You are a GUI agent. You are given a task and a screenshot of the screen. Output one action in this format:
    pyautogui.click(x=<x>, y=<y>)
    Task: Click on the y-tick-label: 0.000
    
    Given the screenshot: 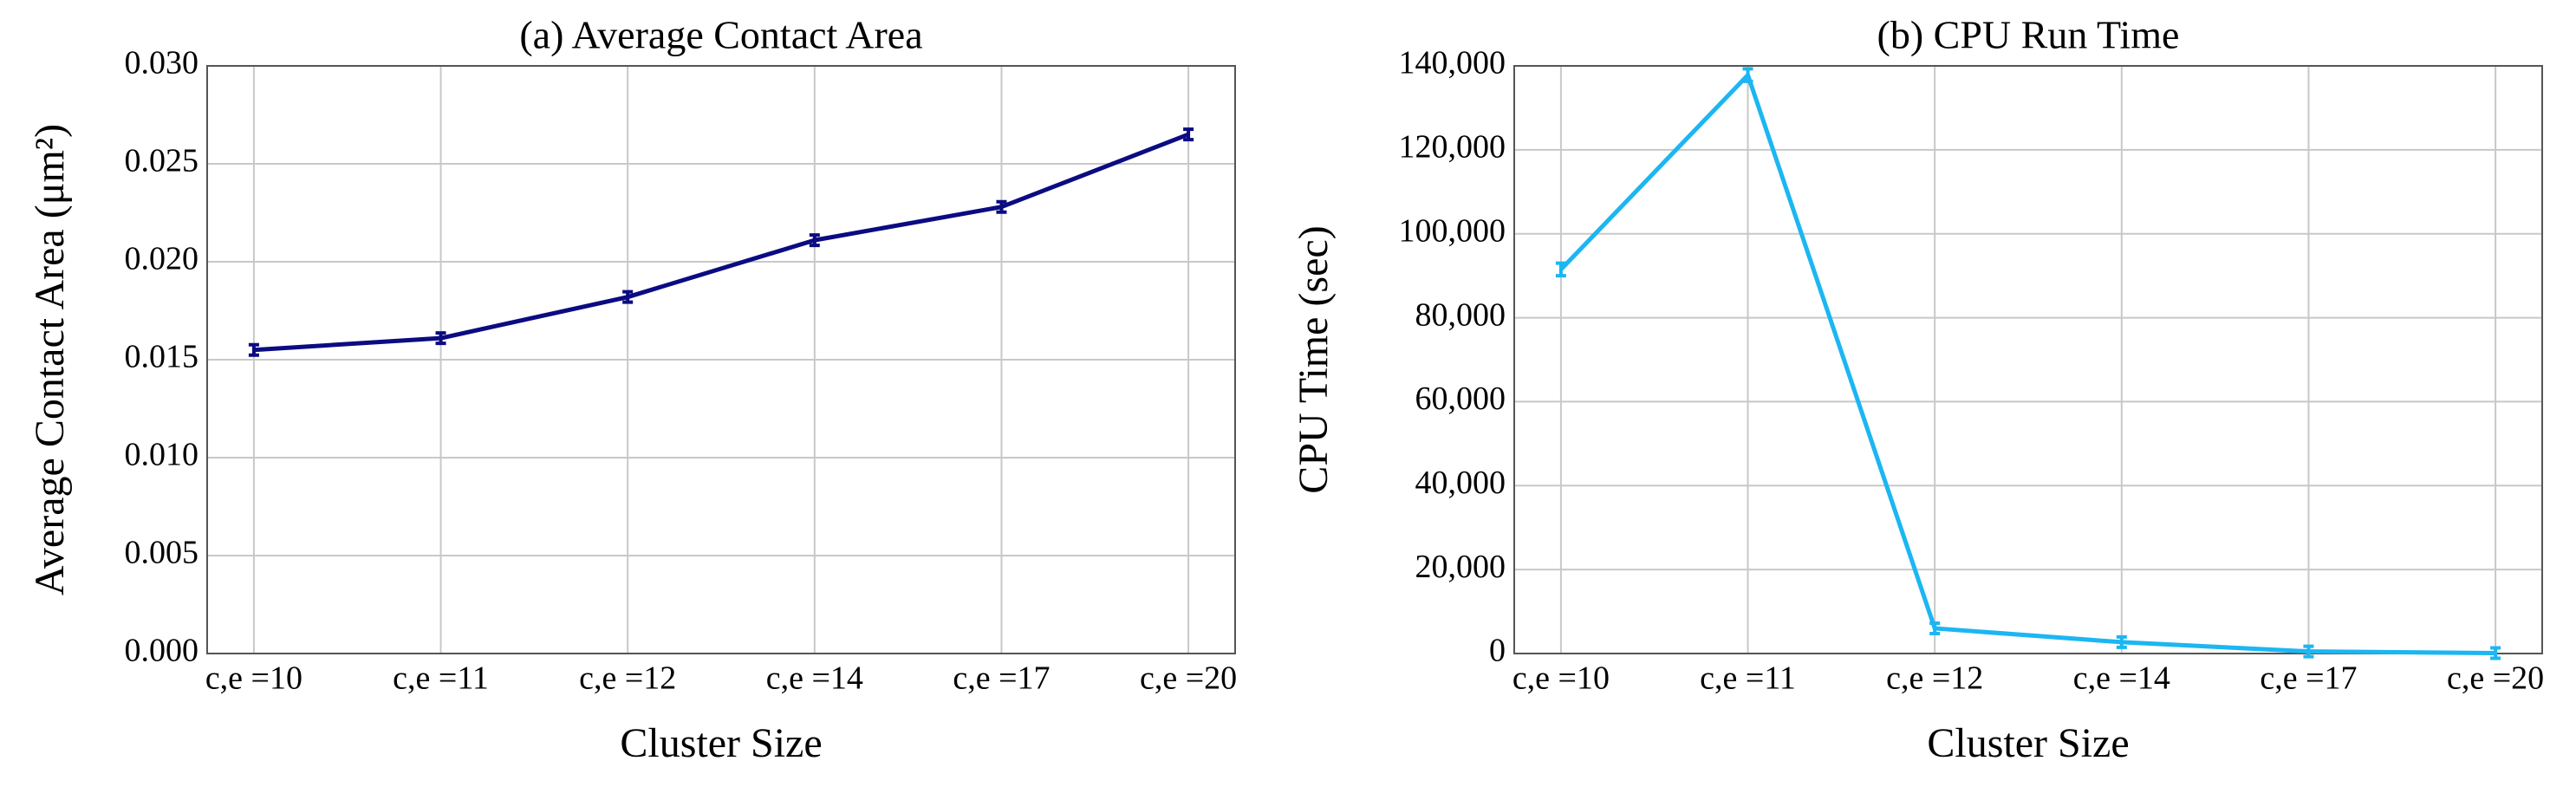 What is the action you would take?
    pyautogui.click(x=162, y=651)
    